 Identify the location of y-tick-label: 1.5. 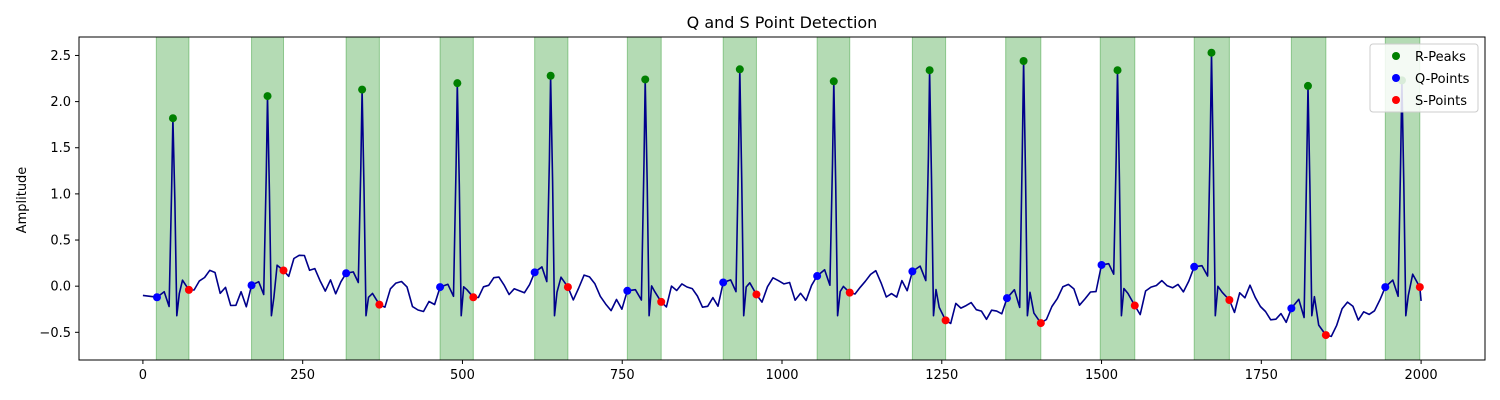
(60, 148).